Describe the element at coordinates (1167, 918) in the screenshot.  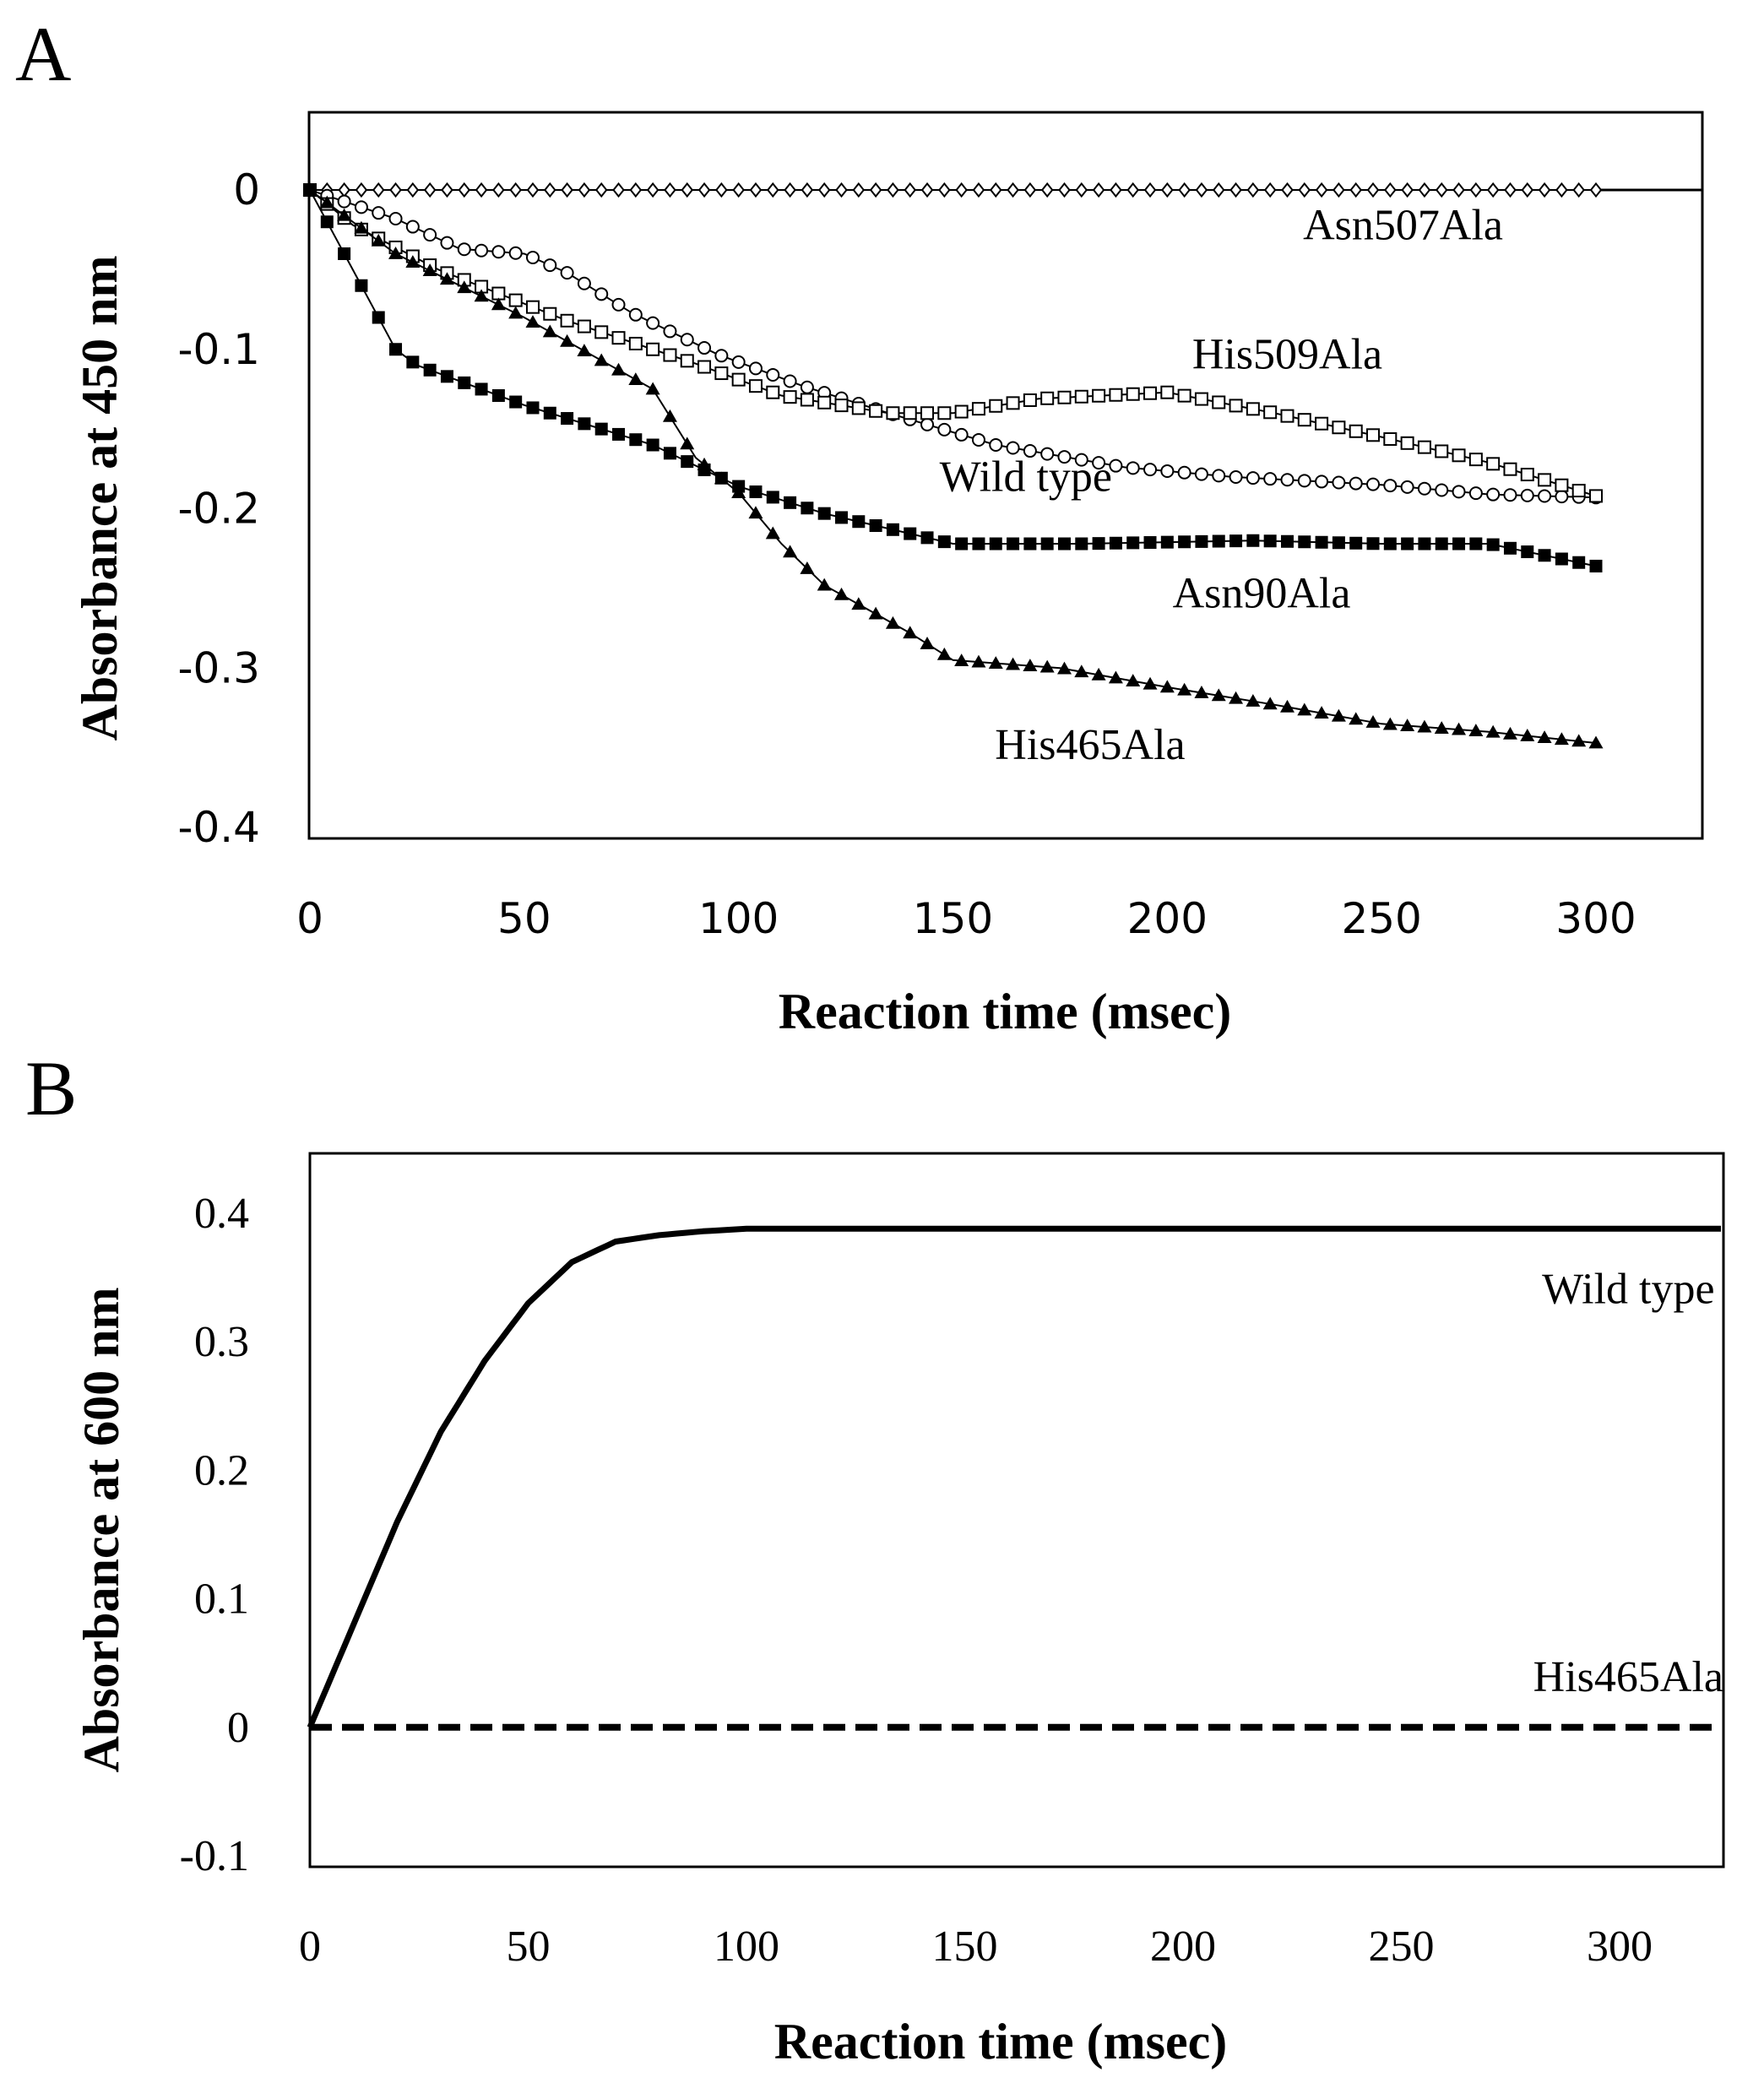
I see `x-tick-label: 200` at that location.